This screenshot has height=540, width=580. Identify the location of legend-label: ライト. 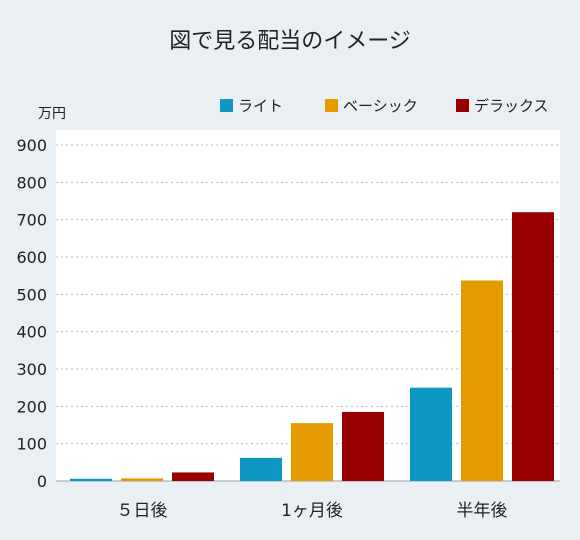
(260, 106).